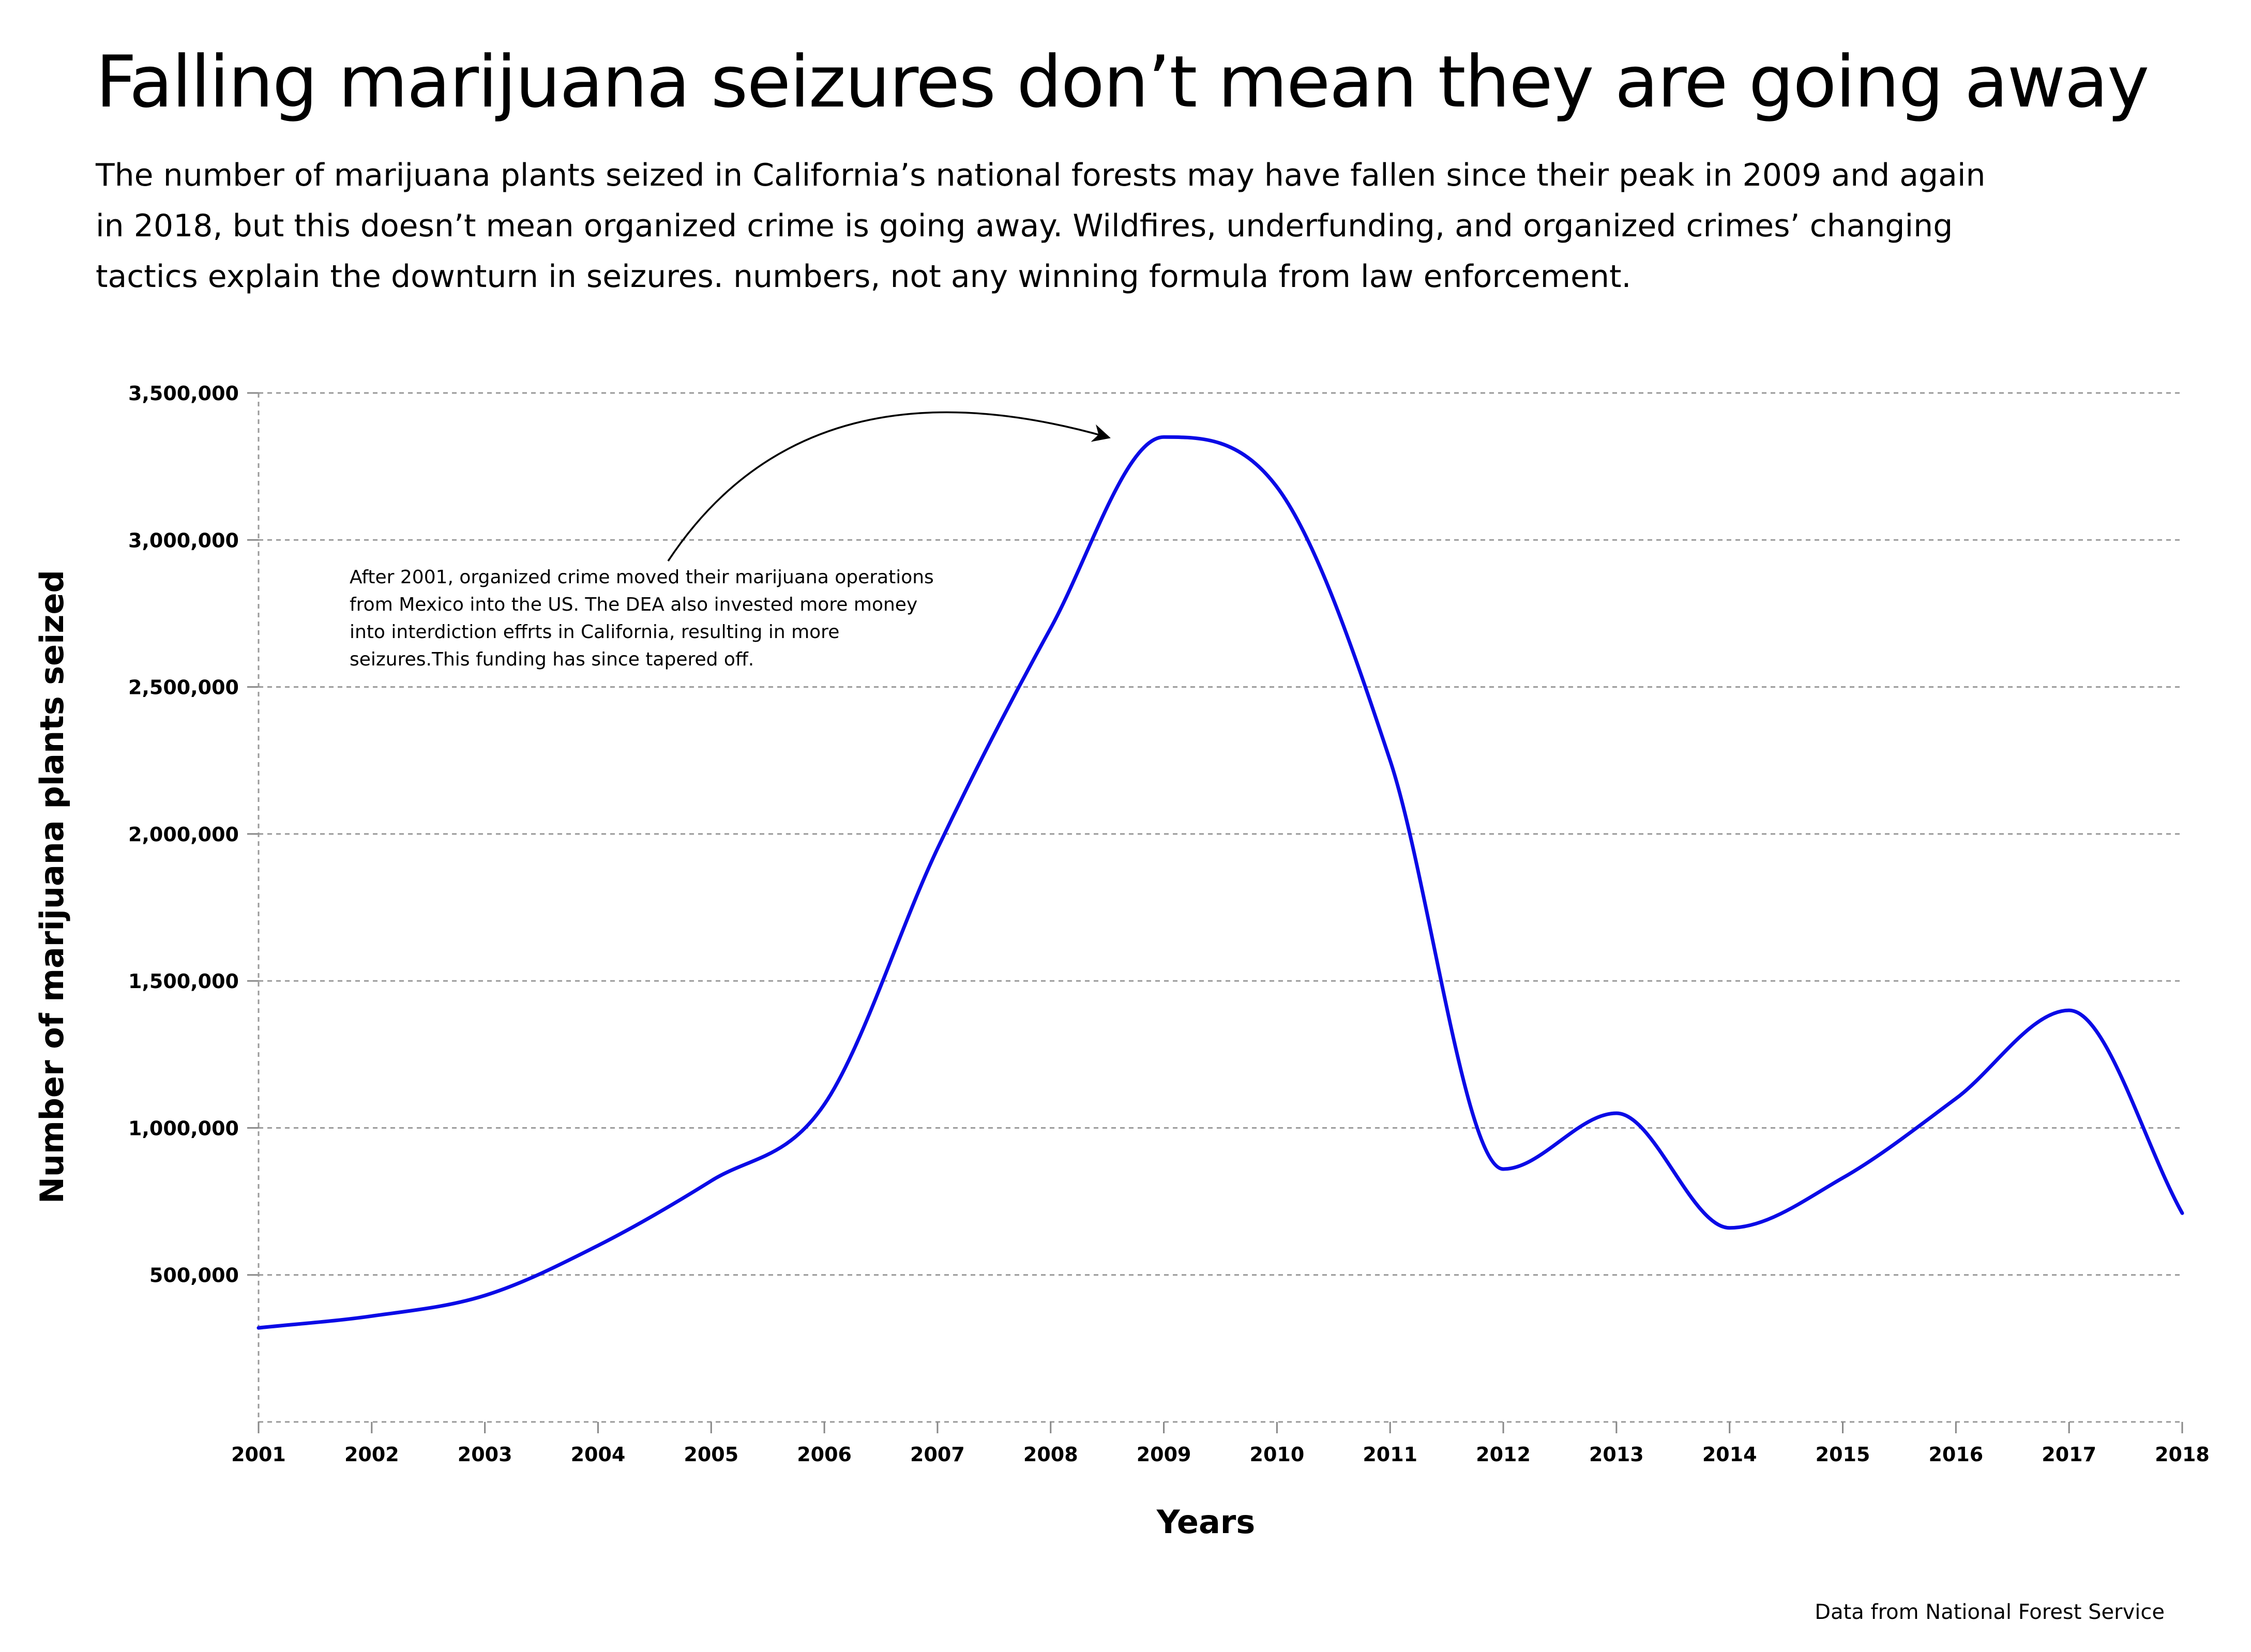 This screenshot has height=1652, width=2251. I want to click on y-tick-label: 500,000, so click(194, 1275).